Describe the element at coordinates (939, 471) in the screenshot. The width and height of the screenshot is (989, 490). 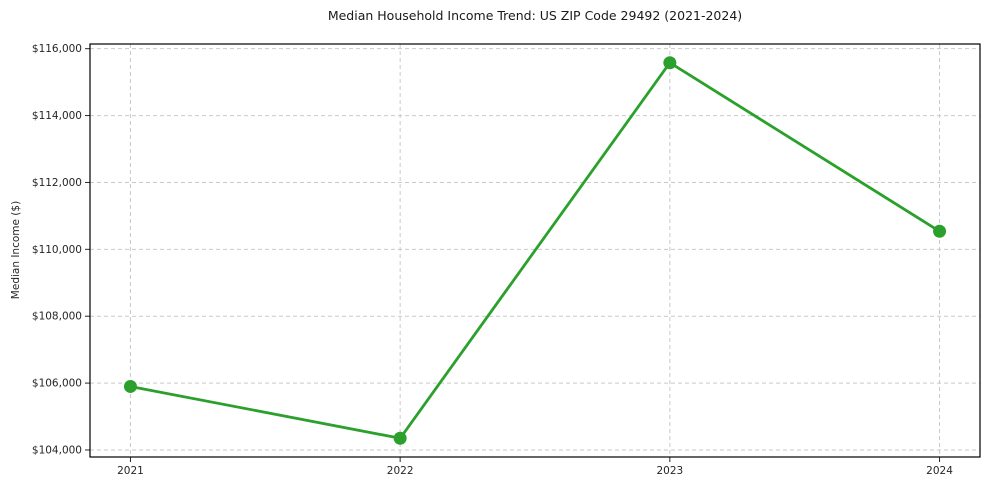
I see `x-tick-label: 2024` at that location.